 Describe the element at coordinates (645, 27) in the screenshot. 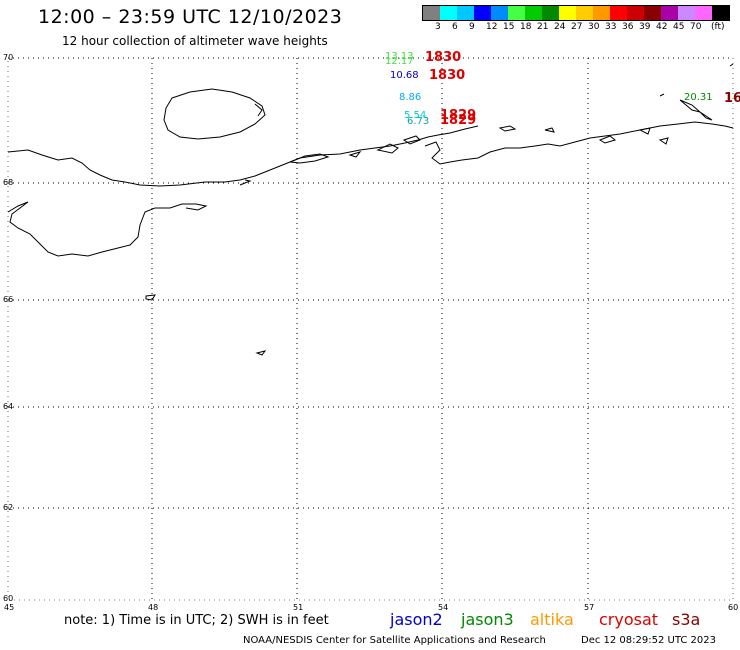

I see `legend-tick-label: 39` at that location.